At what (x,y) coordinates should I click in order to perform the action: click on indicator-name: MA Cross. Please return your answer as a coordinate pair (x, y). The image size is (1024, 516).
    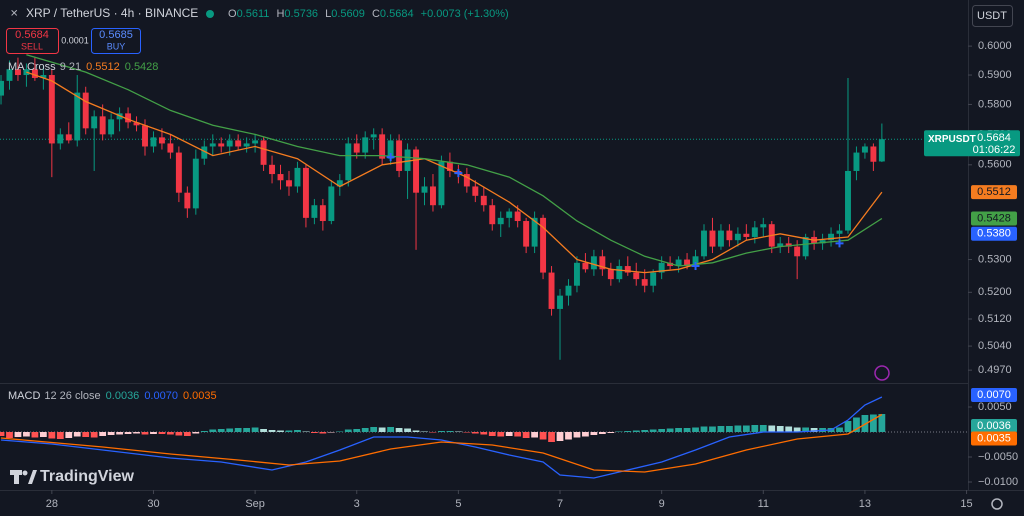
    Looking at the image, I should click on (32, 67).